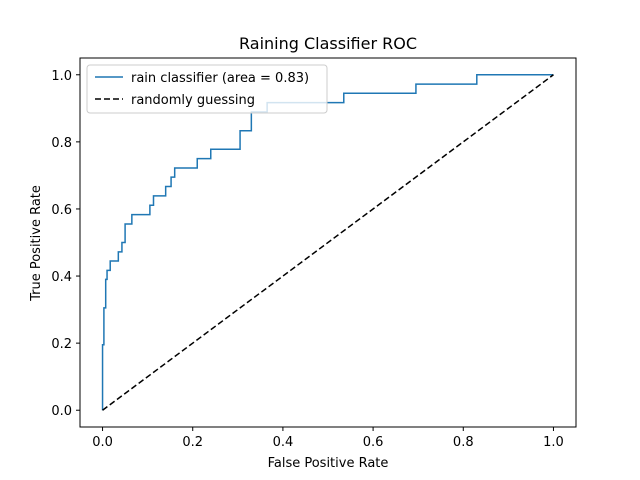  Describe the element at coordinates (61, 210) in the screenshot. I see `y-tick-label: 0.6` at that location.